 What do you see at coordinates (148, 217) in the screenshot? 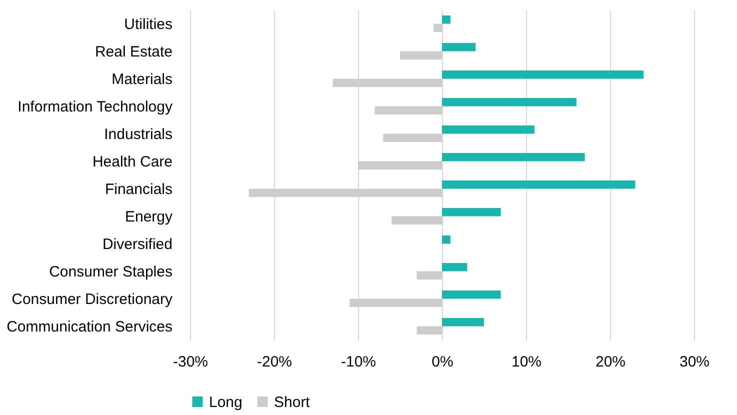
I see `y-tick-label: Energy` at bounding box center [148, 217].